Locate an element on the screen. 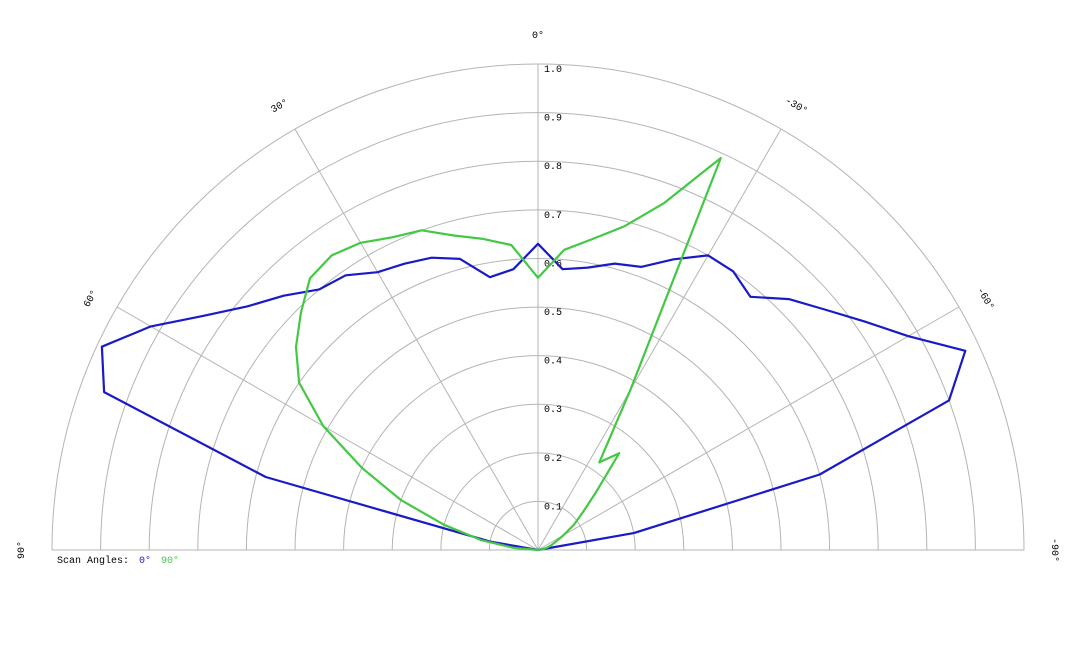  r-tick-label: 0.7 is located at coordinates (553, 216).